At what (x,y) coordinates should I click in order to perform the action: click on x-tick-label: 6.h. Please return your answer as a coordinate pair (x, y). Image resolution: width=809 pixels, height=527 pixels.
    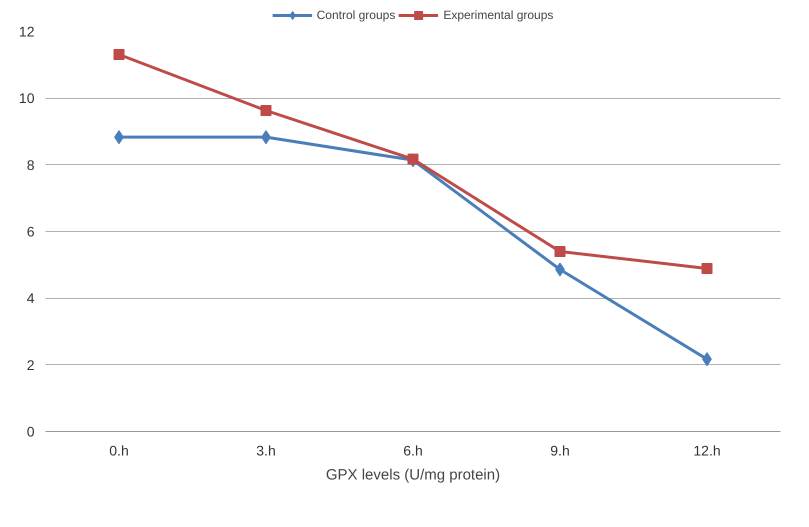
    Looking at the image, I should click on (413, 450).